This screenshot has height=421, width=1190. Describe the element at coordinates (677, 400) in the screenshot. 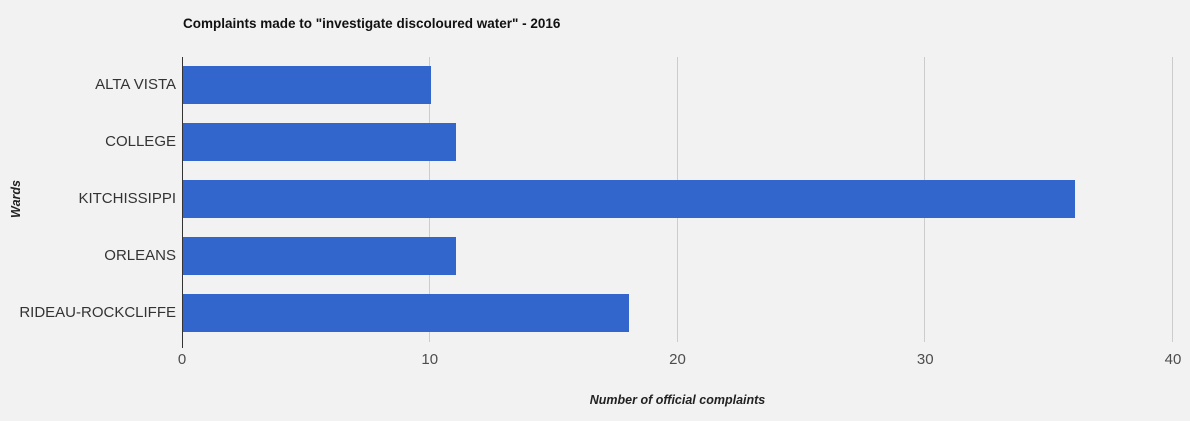

I see `x-axis-title: Number of official complaints` at that location.